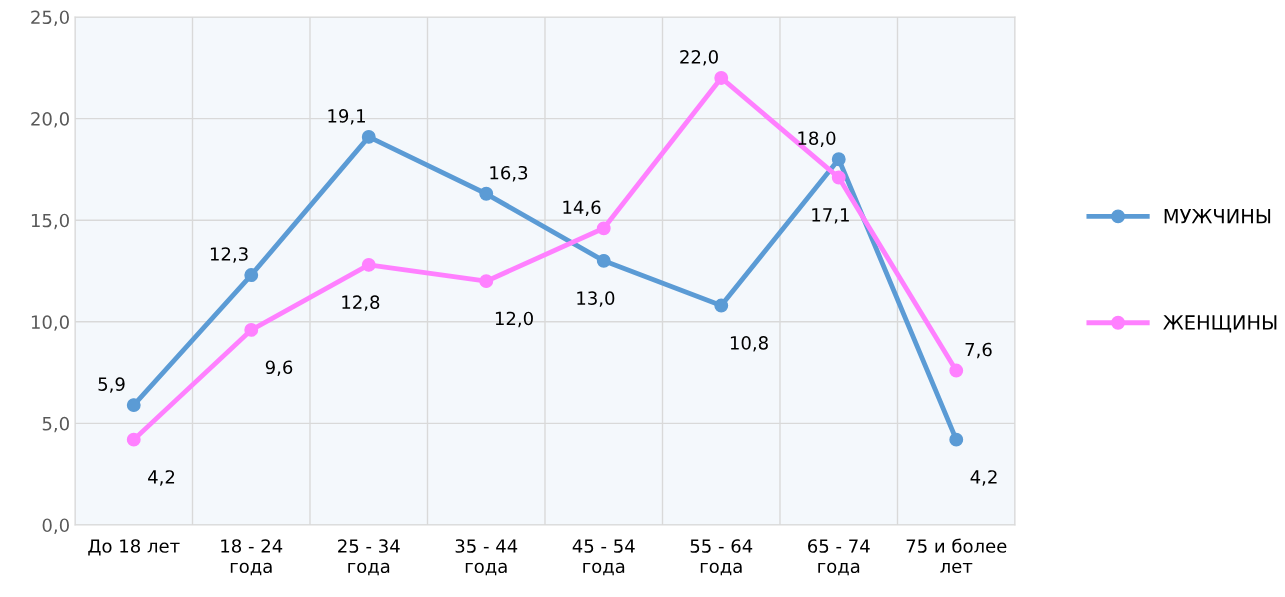  What do you see at coordinates (514, 319) in the screenshot?
I see `data-label: 12,0` at bounding box center [514, 319].